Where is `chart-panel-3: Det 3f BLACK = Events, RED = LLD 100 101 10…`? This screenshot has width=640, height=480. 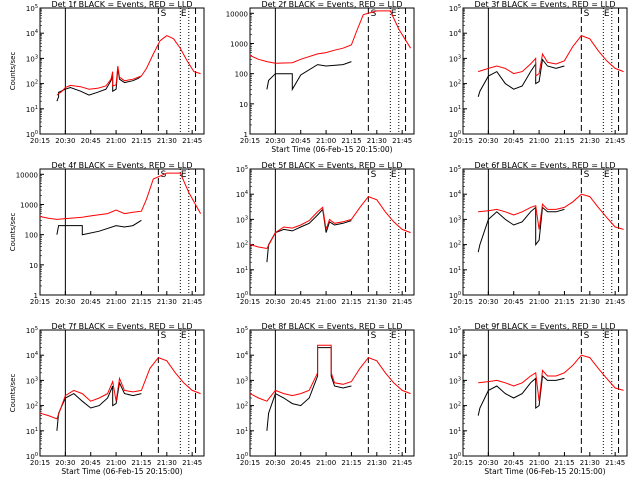
chart-panel-3: Det 3f BLACK = Events, RED = LLD 100 101 10… is located at coordinates (538, 72).